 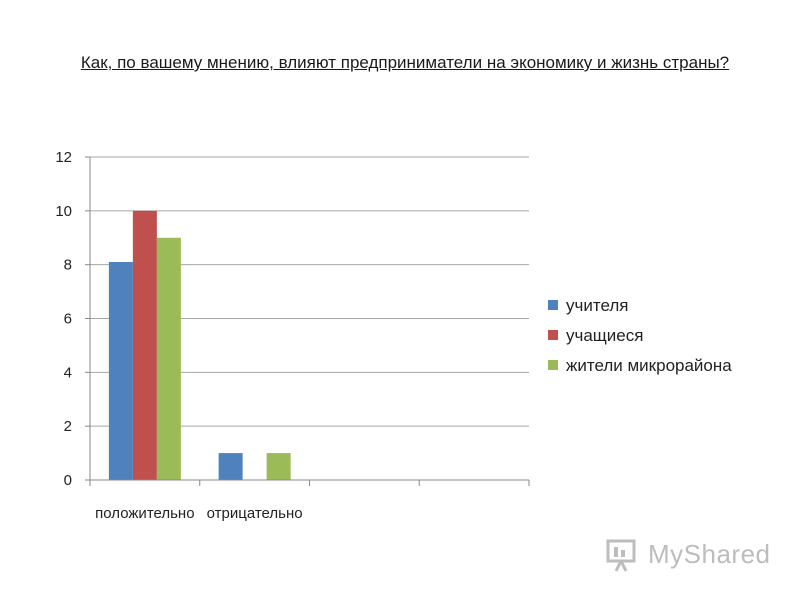 I want to click on myshared-watermark: MyShared, so click(x=689, y=555).